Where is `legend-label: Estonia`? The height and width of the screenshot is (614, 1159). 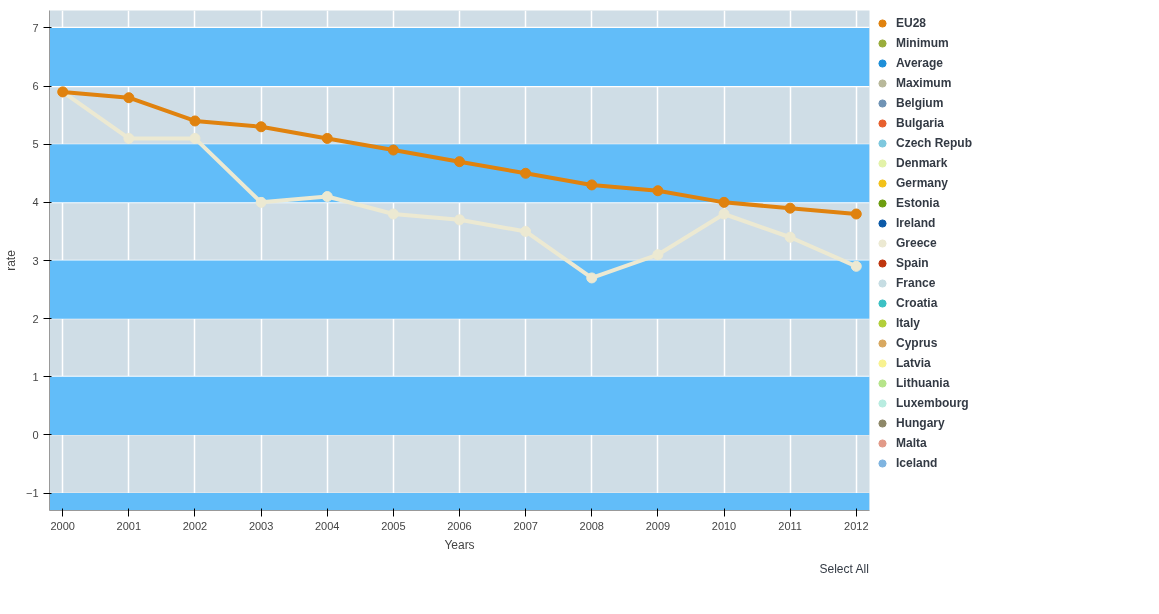
legend-label: Estonia is located at coordinates (918, 203).